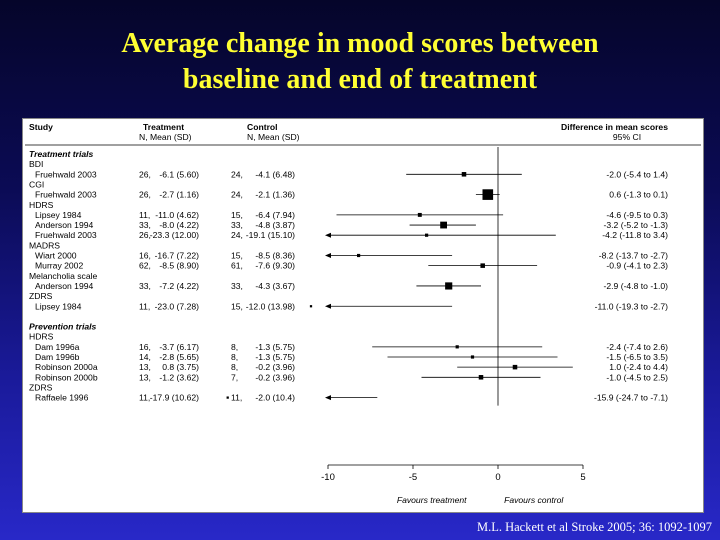 This screenshot has height=540, width=720. Describe the element at coordinates (61, 154) in the screenshot. I see `section-label: Treatment trials` at that location.